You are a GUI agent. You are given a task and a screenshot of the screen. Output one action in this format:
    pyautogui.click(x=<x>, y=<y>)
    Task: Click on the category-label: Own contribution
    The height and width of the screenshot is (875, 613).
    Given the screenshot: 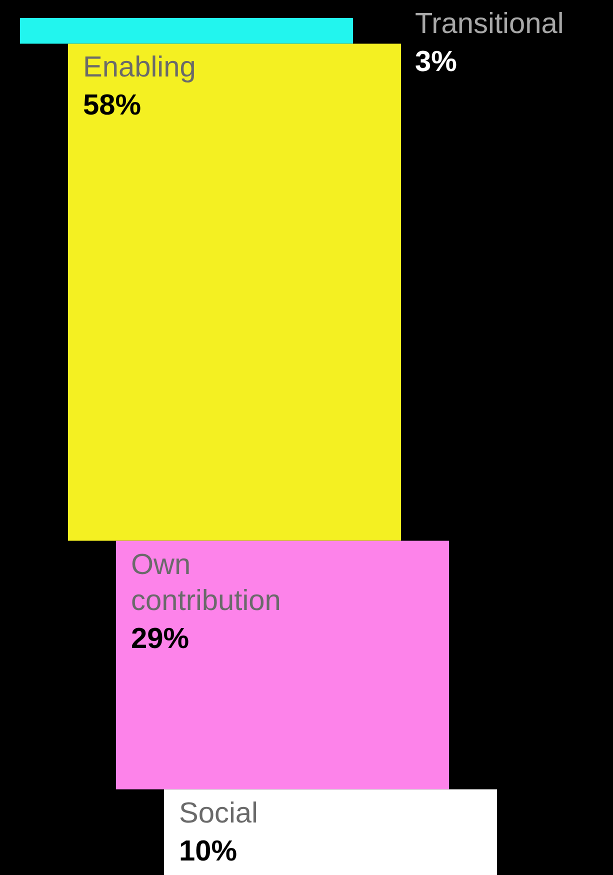 What is the action you would take?
    pyautogui.click(x=206, y=582)
    